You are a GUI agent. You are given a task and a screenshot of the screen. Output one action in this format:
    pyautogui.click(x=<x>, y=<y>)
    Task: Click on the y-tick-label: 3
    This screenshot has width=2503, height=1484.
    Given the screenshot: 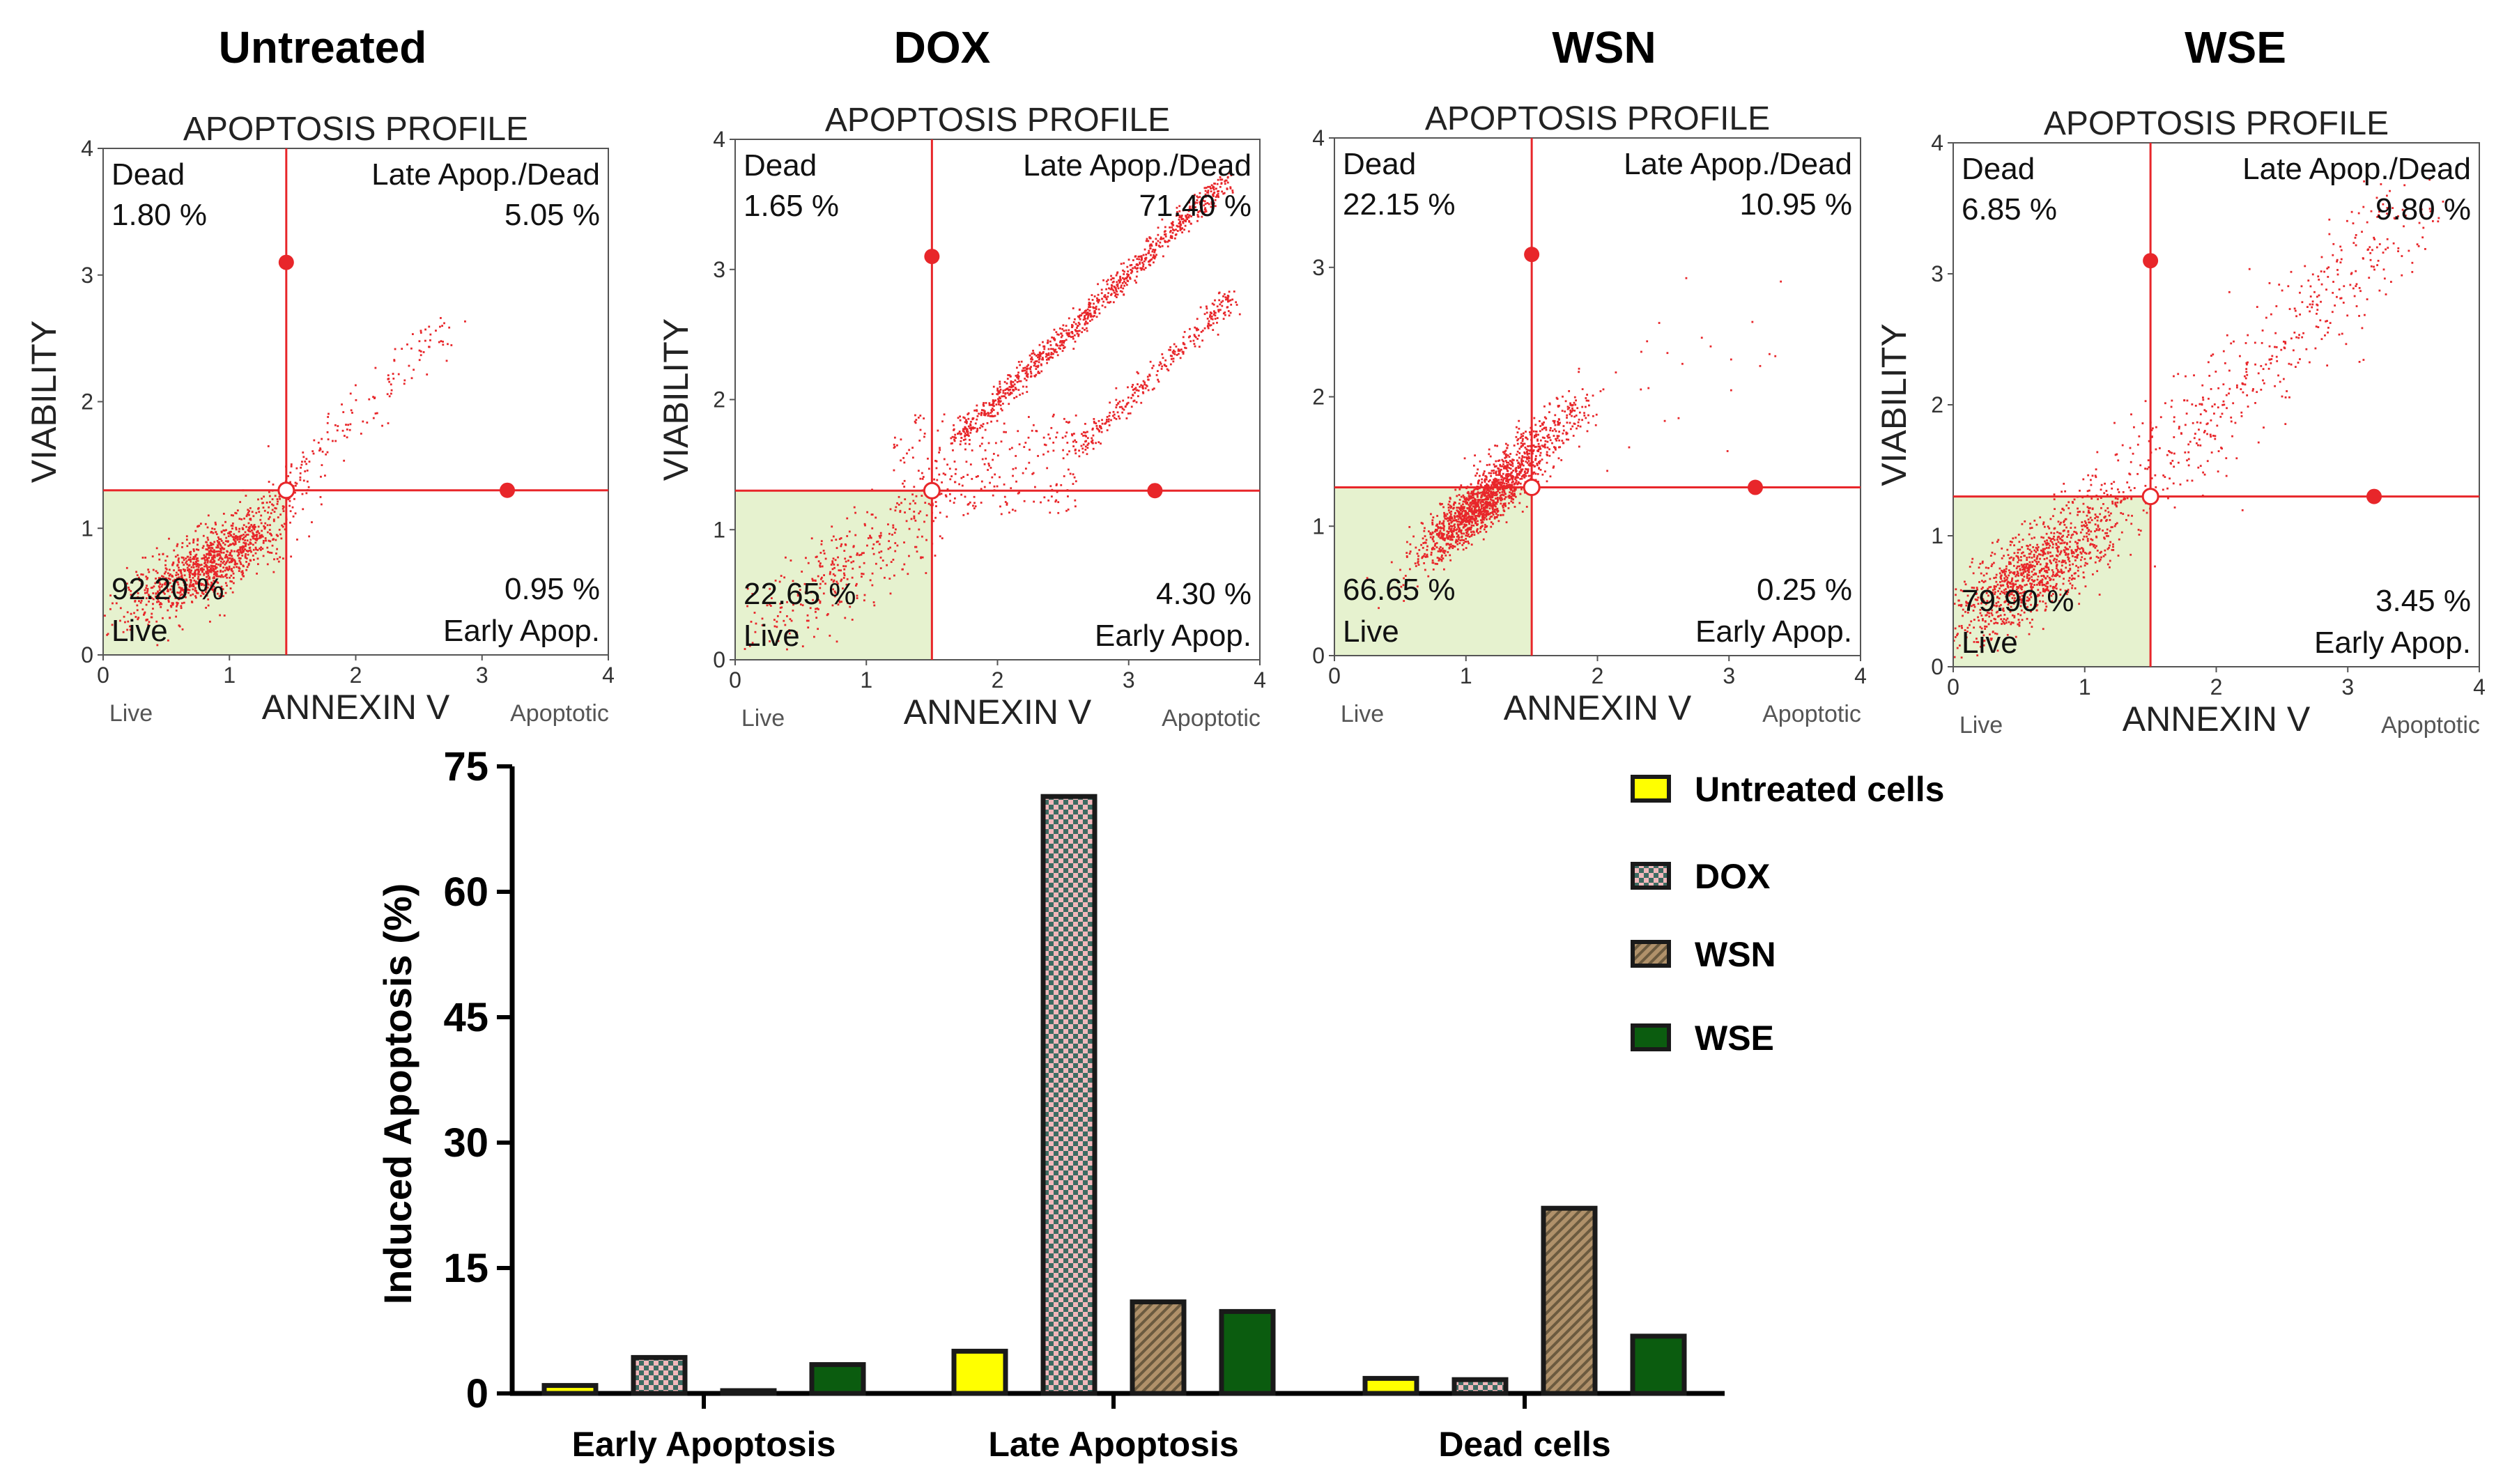 What is the action you would take?
    pyautogui.click(x=719, y=269)
    